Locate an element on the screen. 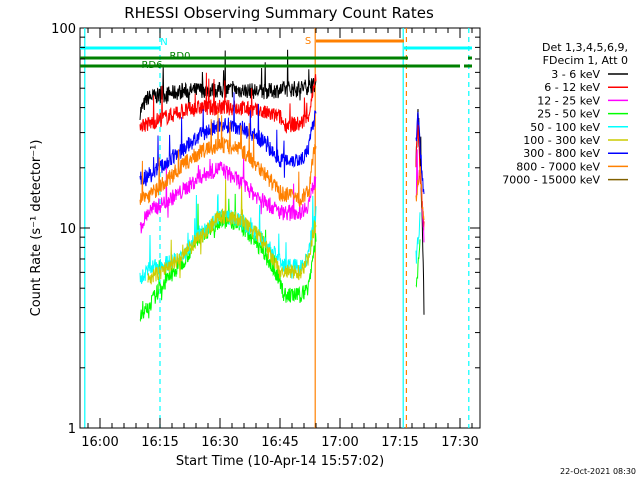  x-tick-label: 16:30 is located at coordinates (219, 442).